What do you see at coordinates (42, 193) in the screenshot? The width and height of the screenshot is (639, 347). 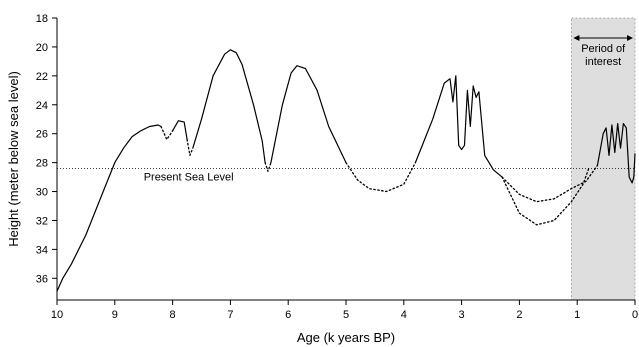 I see `y-tick-label: 30` at bounding box center [42, 193].